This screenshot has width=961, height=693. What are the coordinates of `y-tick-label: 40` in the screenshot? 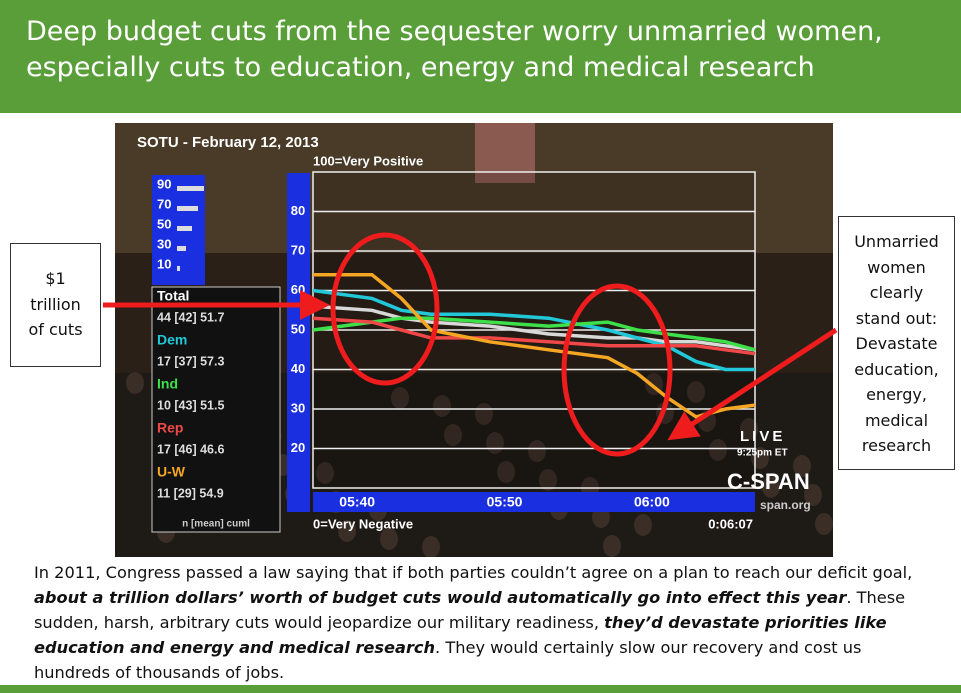 It's located at (298, 368).